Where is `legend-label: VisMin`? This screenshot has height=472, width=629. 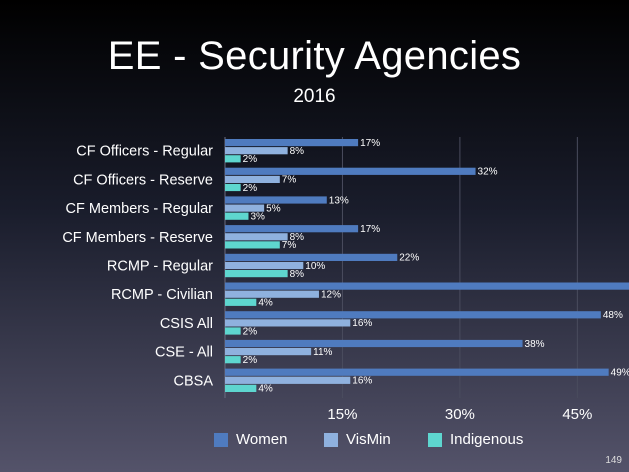 legend-label: VisMin is located at coordinates (368, 439).